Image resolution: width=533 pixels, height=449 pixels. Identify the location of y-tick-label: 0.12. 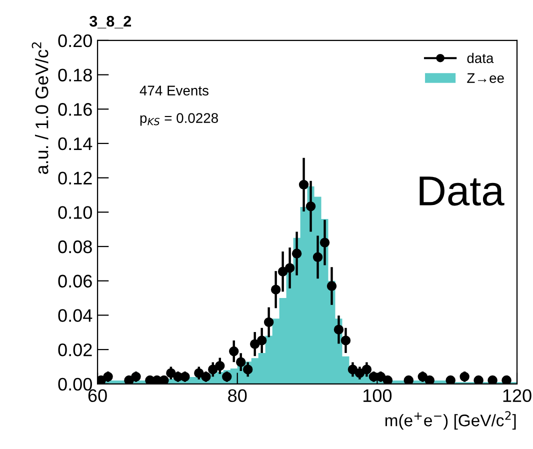
(75, 178).